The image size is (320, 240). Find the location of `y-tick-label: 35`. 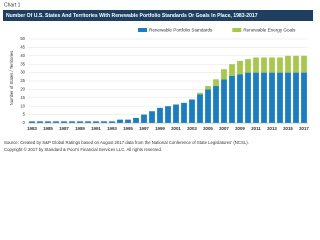

y-tick-label: 35 is located at coordinates (22, 63).